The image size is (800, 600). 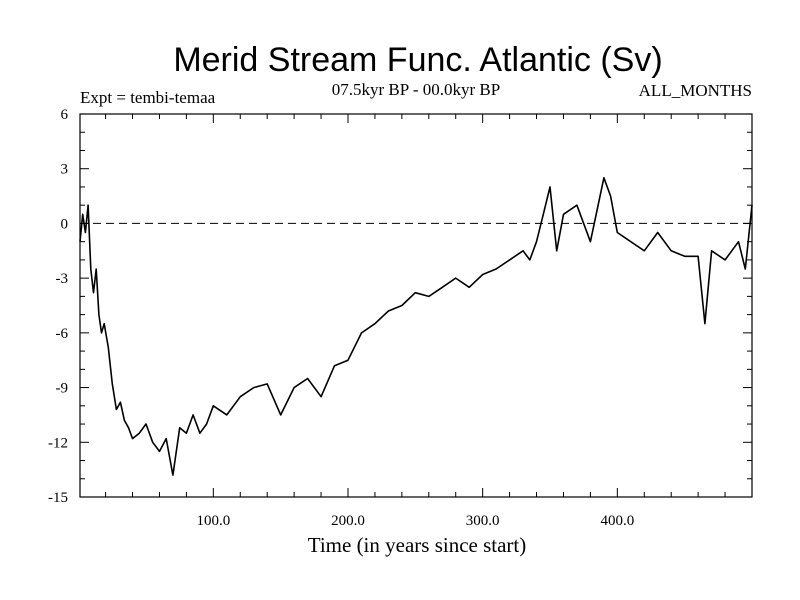 I want to click on y-tick-label: -6, so click(x=62, y=334).